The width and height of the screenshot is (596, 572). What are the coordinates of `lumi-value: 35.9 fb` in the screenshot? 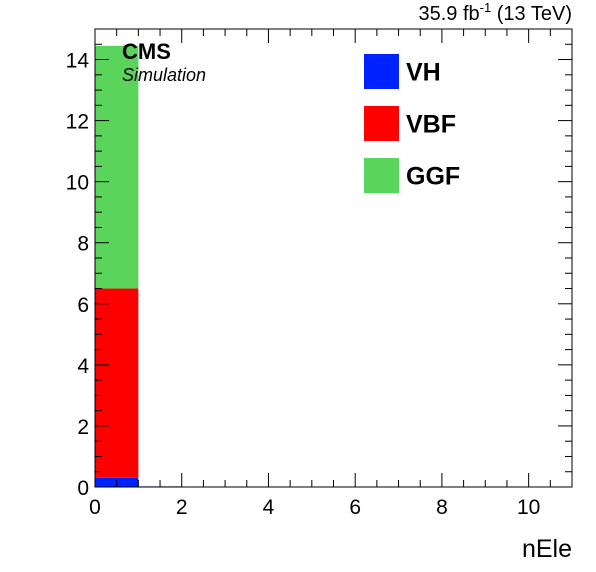 It's located at (448, 14).